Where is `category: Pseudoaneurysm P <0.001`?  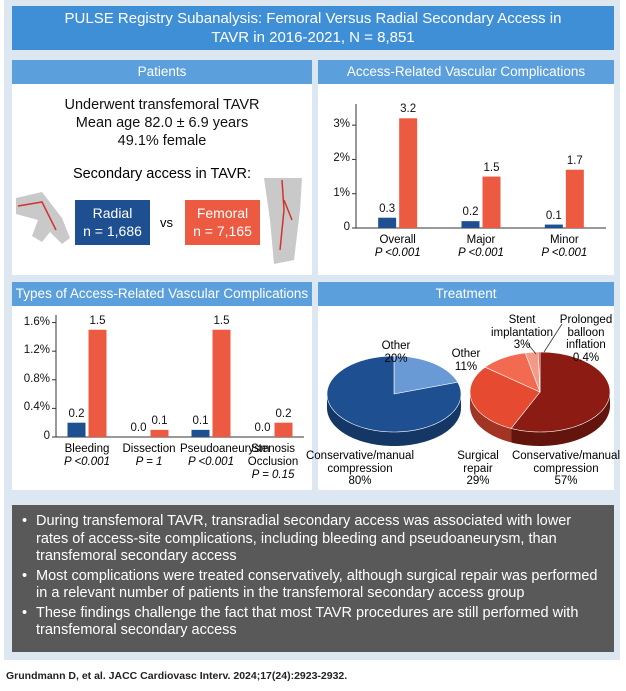 category: Pseudoaneurysm P <0.001 is located at coordinates (225, 456).